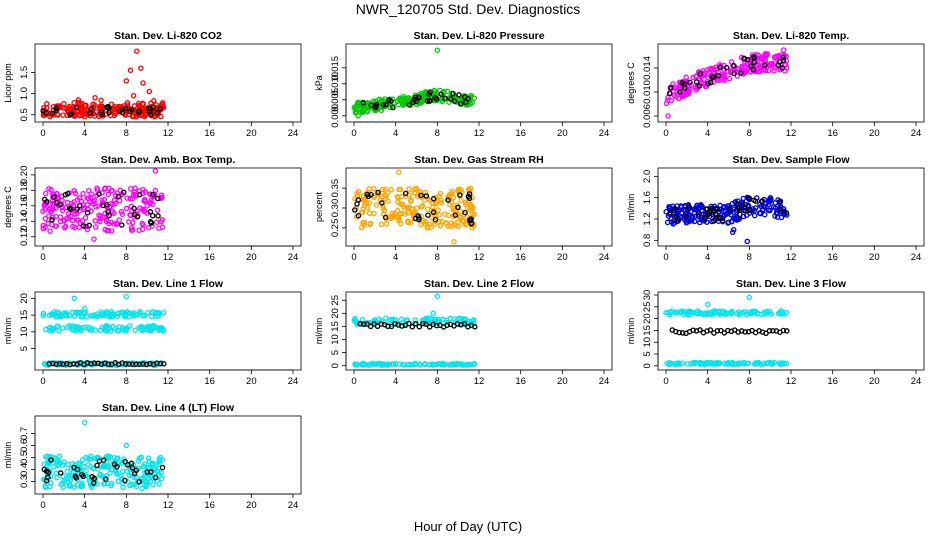  What do you see at coordinates (395, 257) in the screenshot?
I see `x-tick-label: 4` at bounding box center [395, 257].